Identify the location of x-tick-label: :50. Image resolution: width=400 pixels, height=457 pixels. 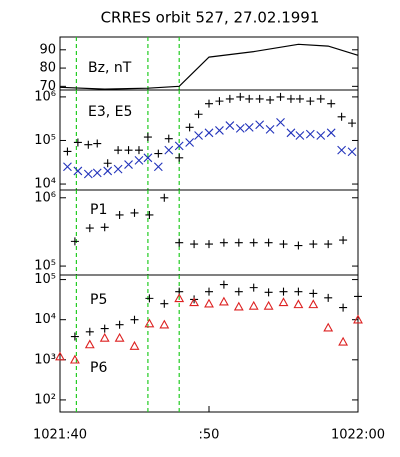
(209, 435).